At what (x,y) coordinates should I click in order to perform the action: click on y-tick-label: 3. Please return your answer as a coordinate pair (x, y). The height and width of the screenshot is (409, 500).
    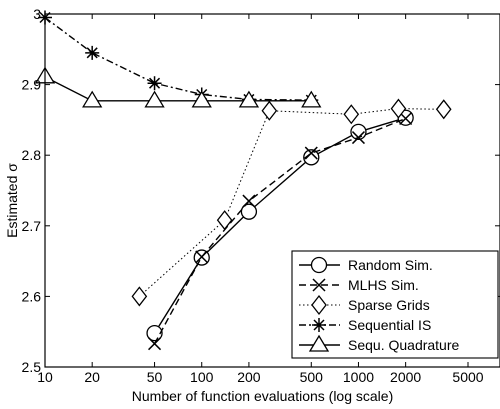
    Looking at the image, I should click on (37, 14).